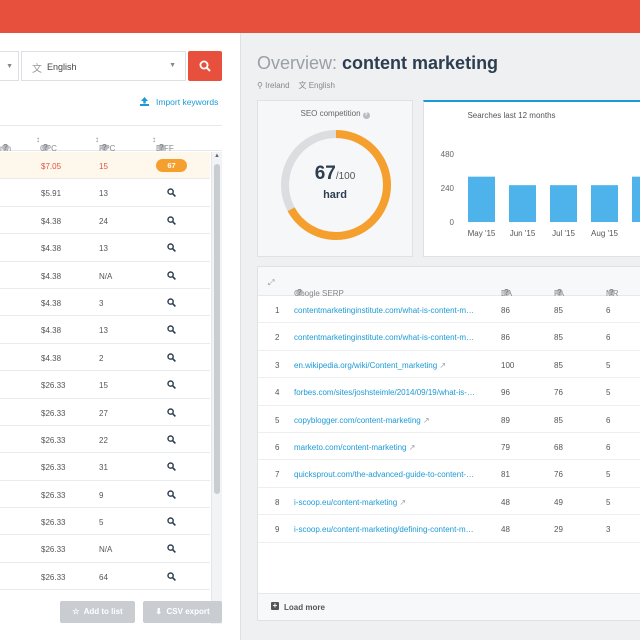 Image resolution: width=640 pixels, height=640 pixels. I want to click on keyword-row: $26.33 15, so click(105, 385).